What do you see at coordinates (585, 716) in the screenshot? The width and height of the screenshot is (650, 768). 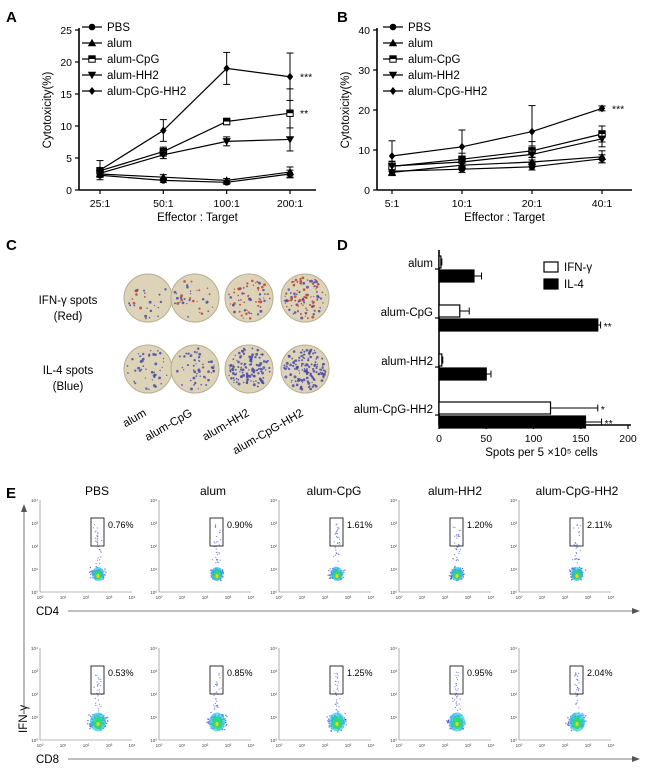 I see `flow-plot-cd8-alum-cpg-hh2-event` at bounding box center [585, 716].